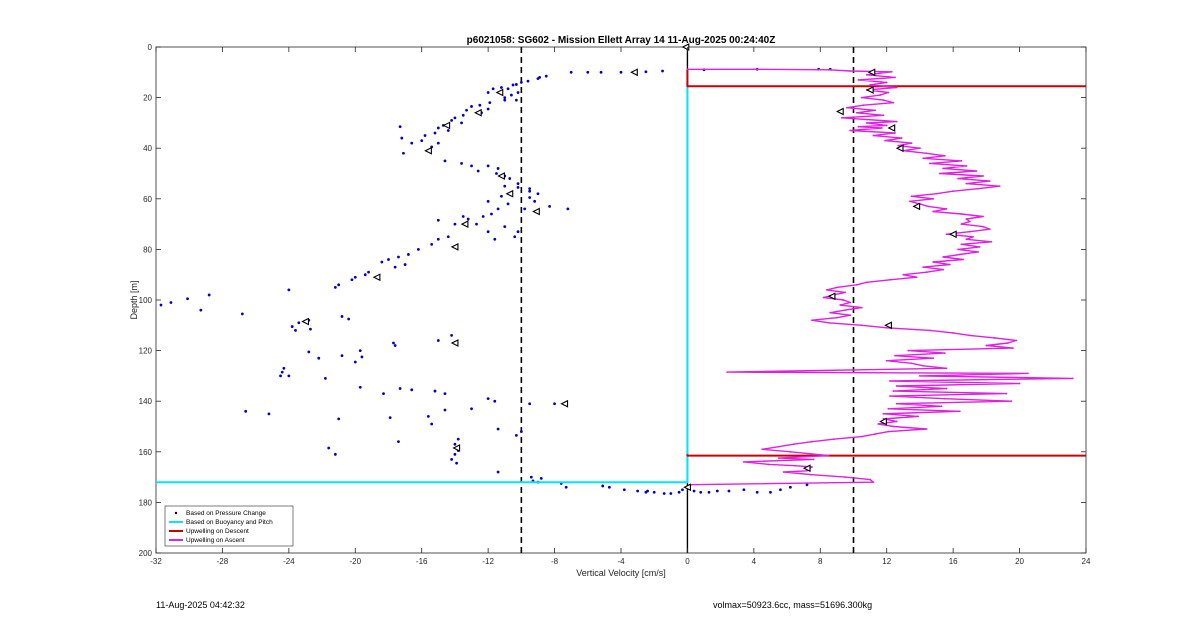 The height and width of the screenshot is (622, 1200). I want to click on legend-entry: Based on Buoyancy and Pitch, so click(229, 522).